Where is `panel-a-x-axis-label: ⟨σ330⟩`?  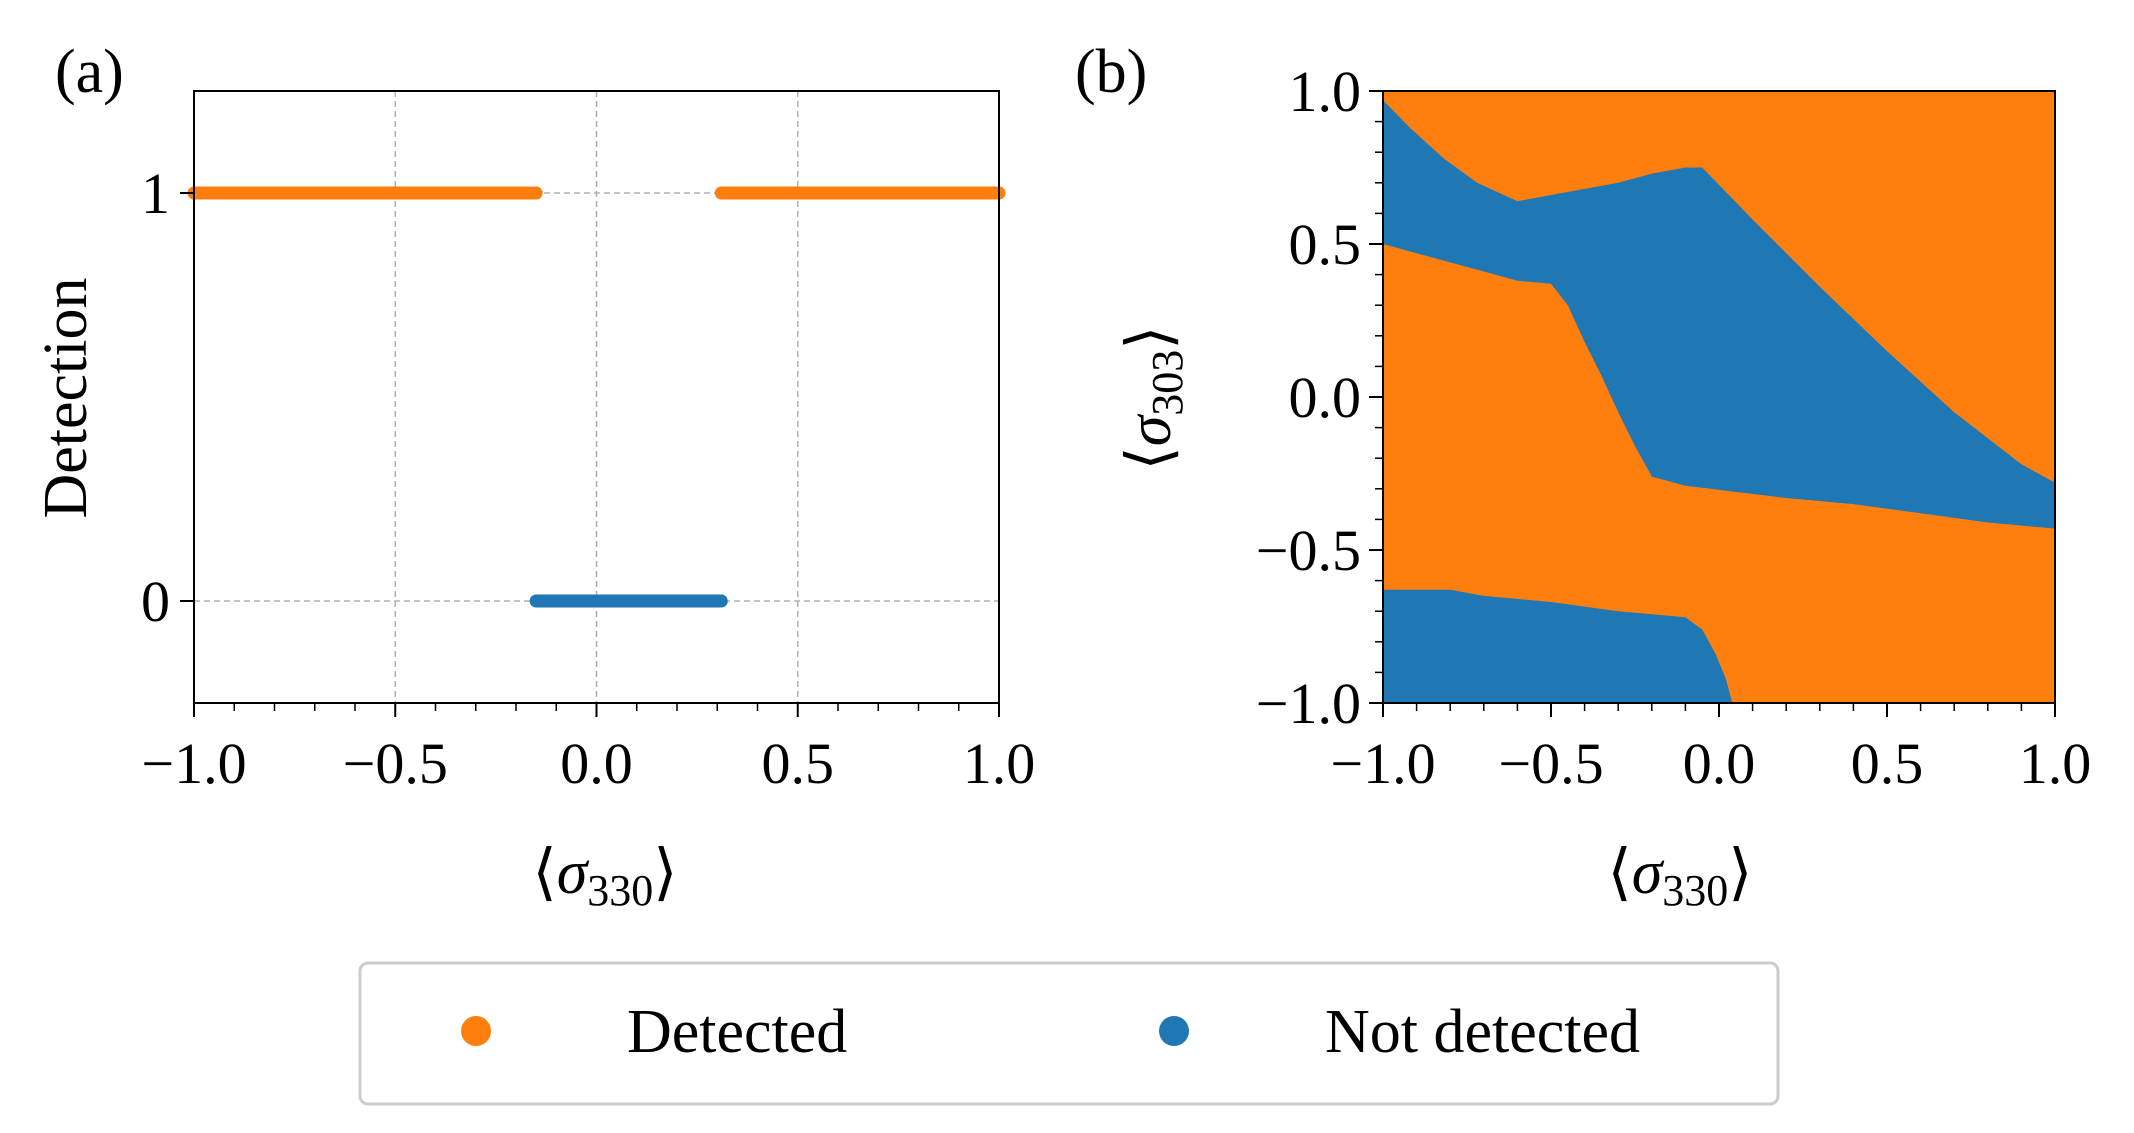
panel-a-x-axis-label: ⟨σ330⟩ is located at coordinates (605, 877).